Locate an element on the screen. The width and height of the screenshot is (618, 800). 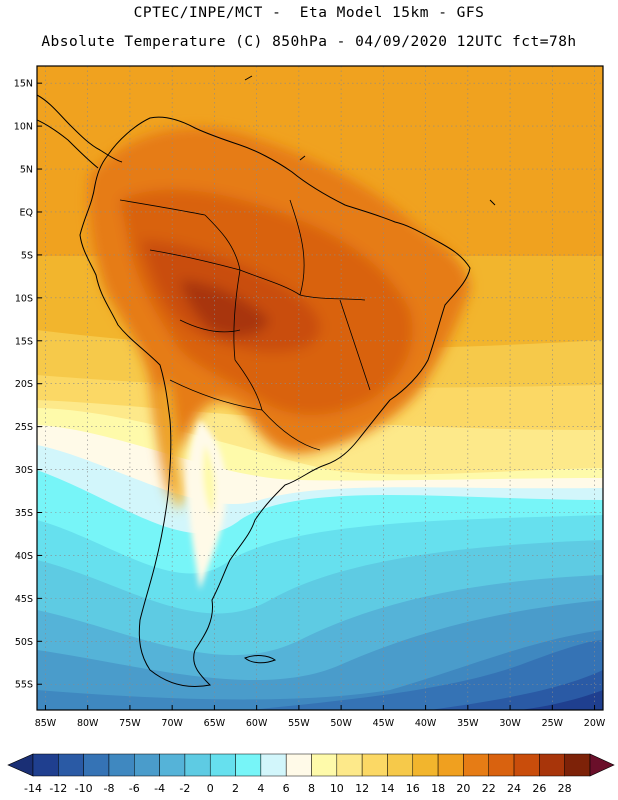
lat-tick-label: EQ is located at coordinates (26, 212).